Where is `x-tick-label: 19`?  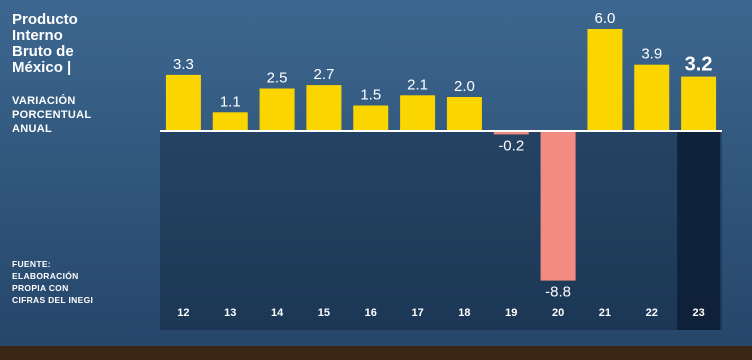 x-tick-label: 19 is located at coordinates (511, 313).